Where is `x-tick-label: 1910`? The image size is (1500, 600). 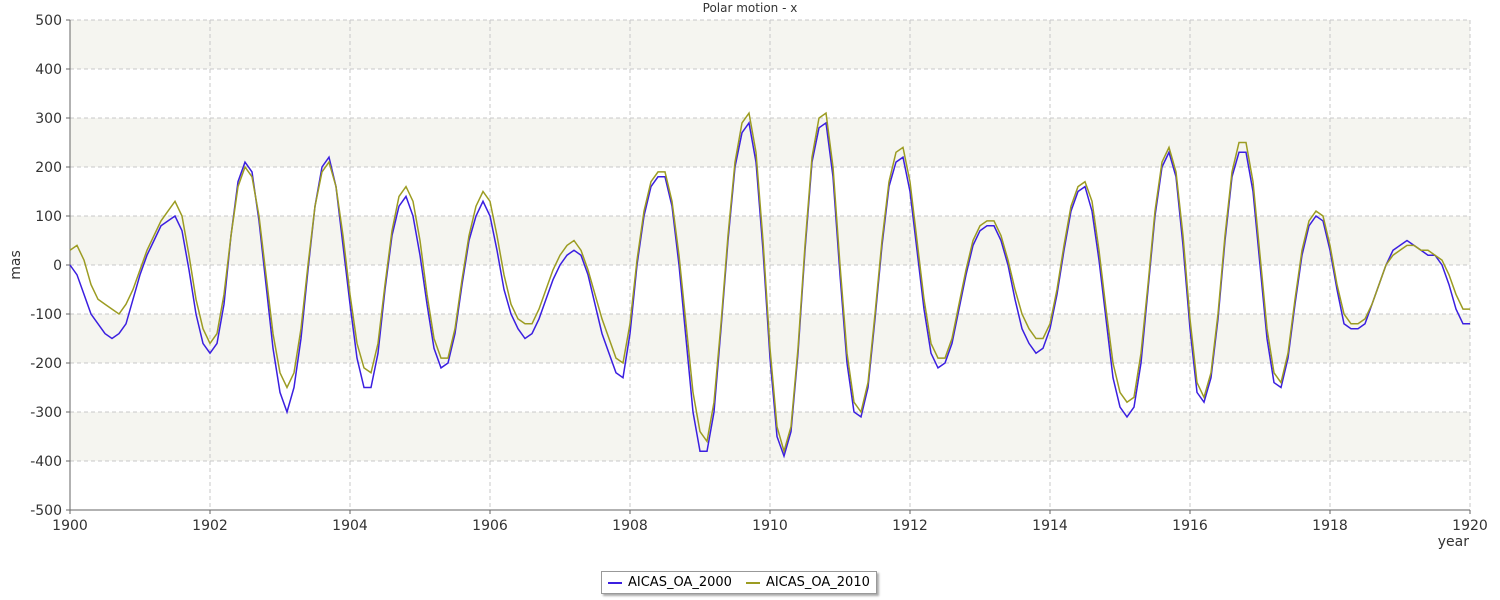
x-tick-label: 1910 is located at coordinates (770, 526).